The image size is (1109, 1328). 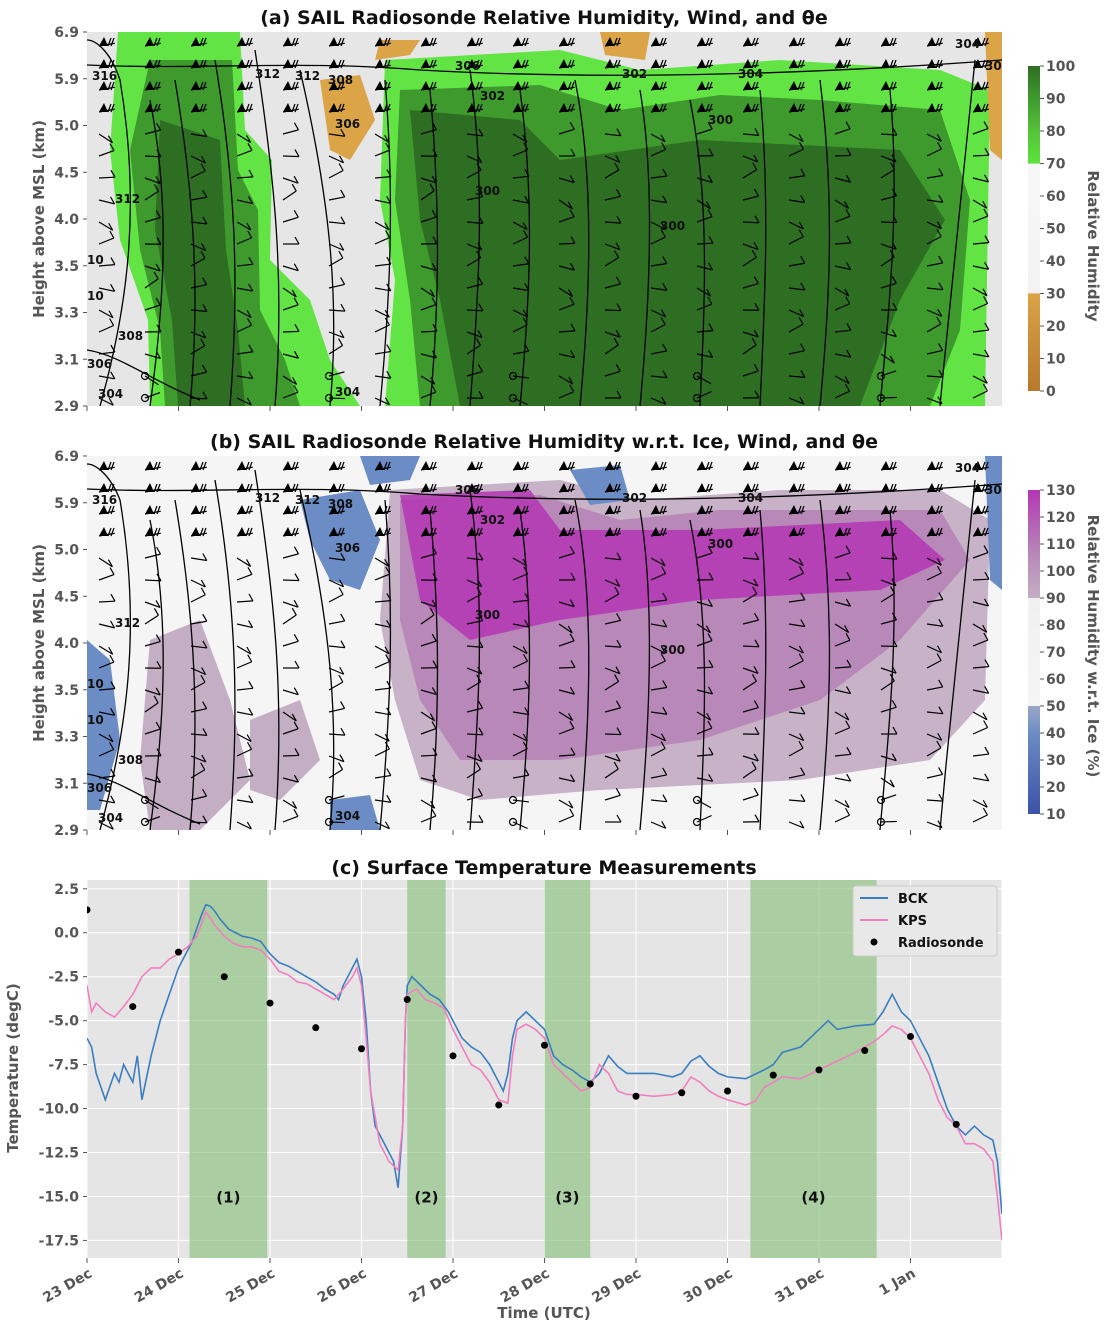 What do you see at coordinates (66, 127) in the screenshot?
I see `y-tick-label: 5.0` at bounding box center [66, 127].